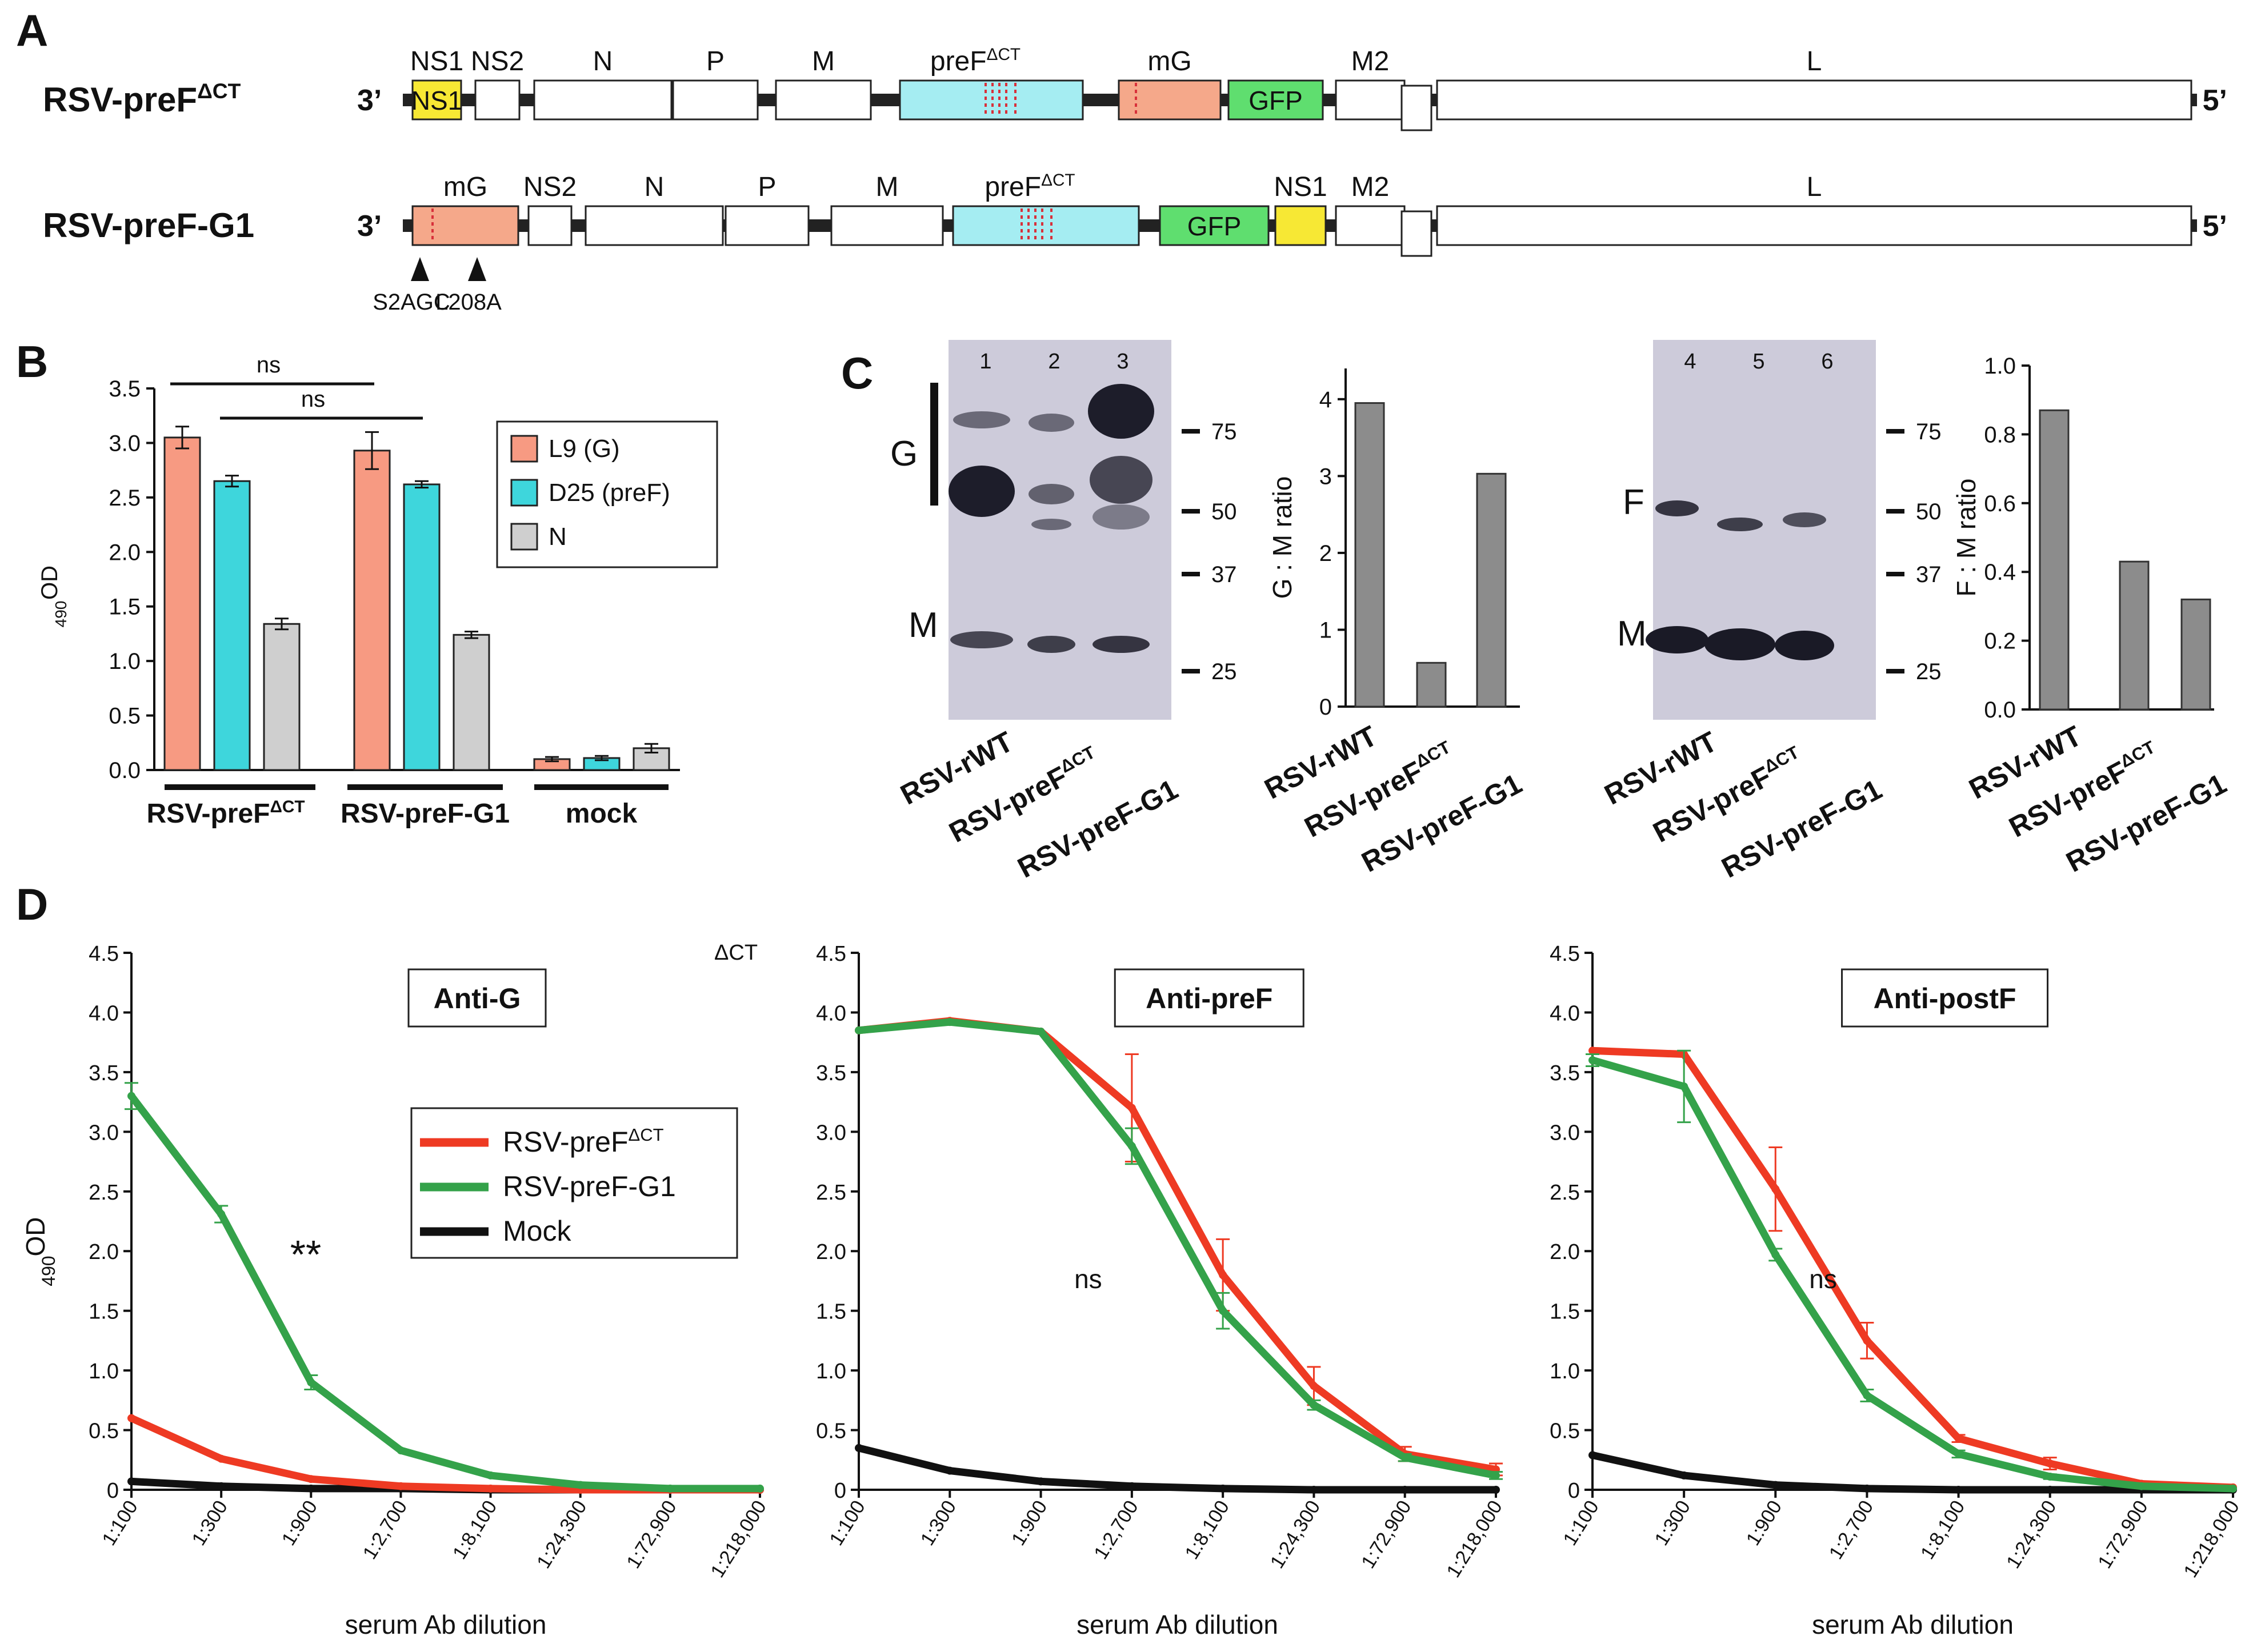 This screenshot has height=1652, width=2261. What do you see at coordinates (2134, 635) in the screenshot?
I see `ratio-bar` at bounding box center [2134, 635].